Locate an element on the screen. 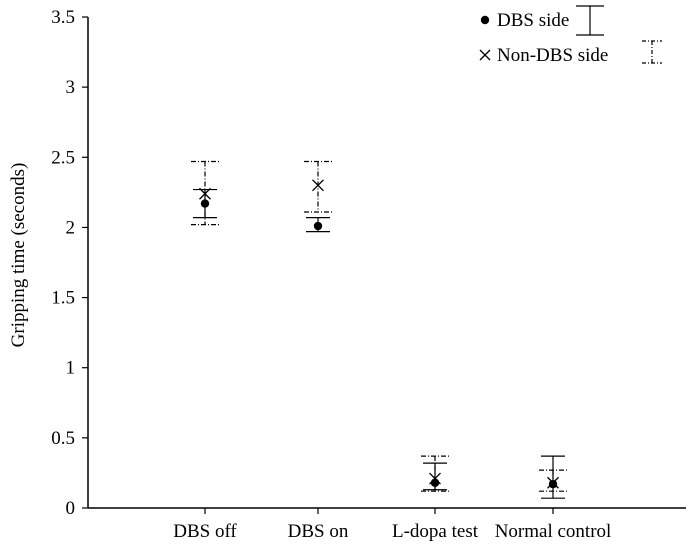 This screenshot has height=548, width=693. x-tick-label: DBS on is located at coordinates (318, 531).